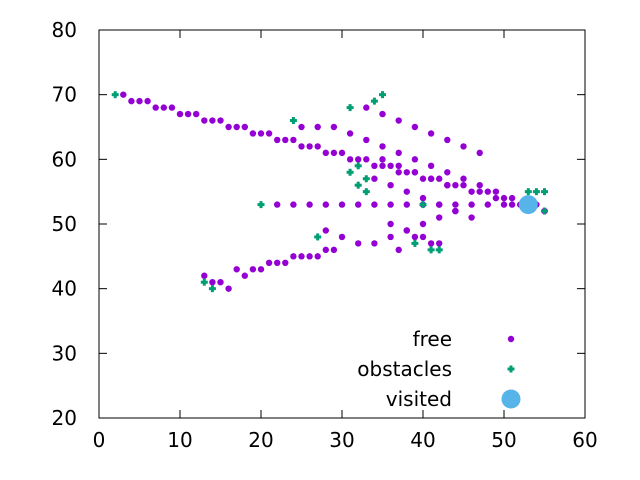 The width and height of the screenshot is (640, 480). What do you see at coordinates (64, 30) in the screenshot?
I see `y-tick-label: 80` at bounding box center [64, 30].